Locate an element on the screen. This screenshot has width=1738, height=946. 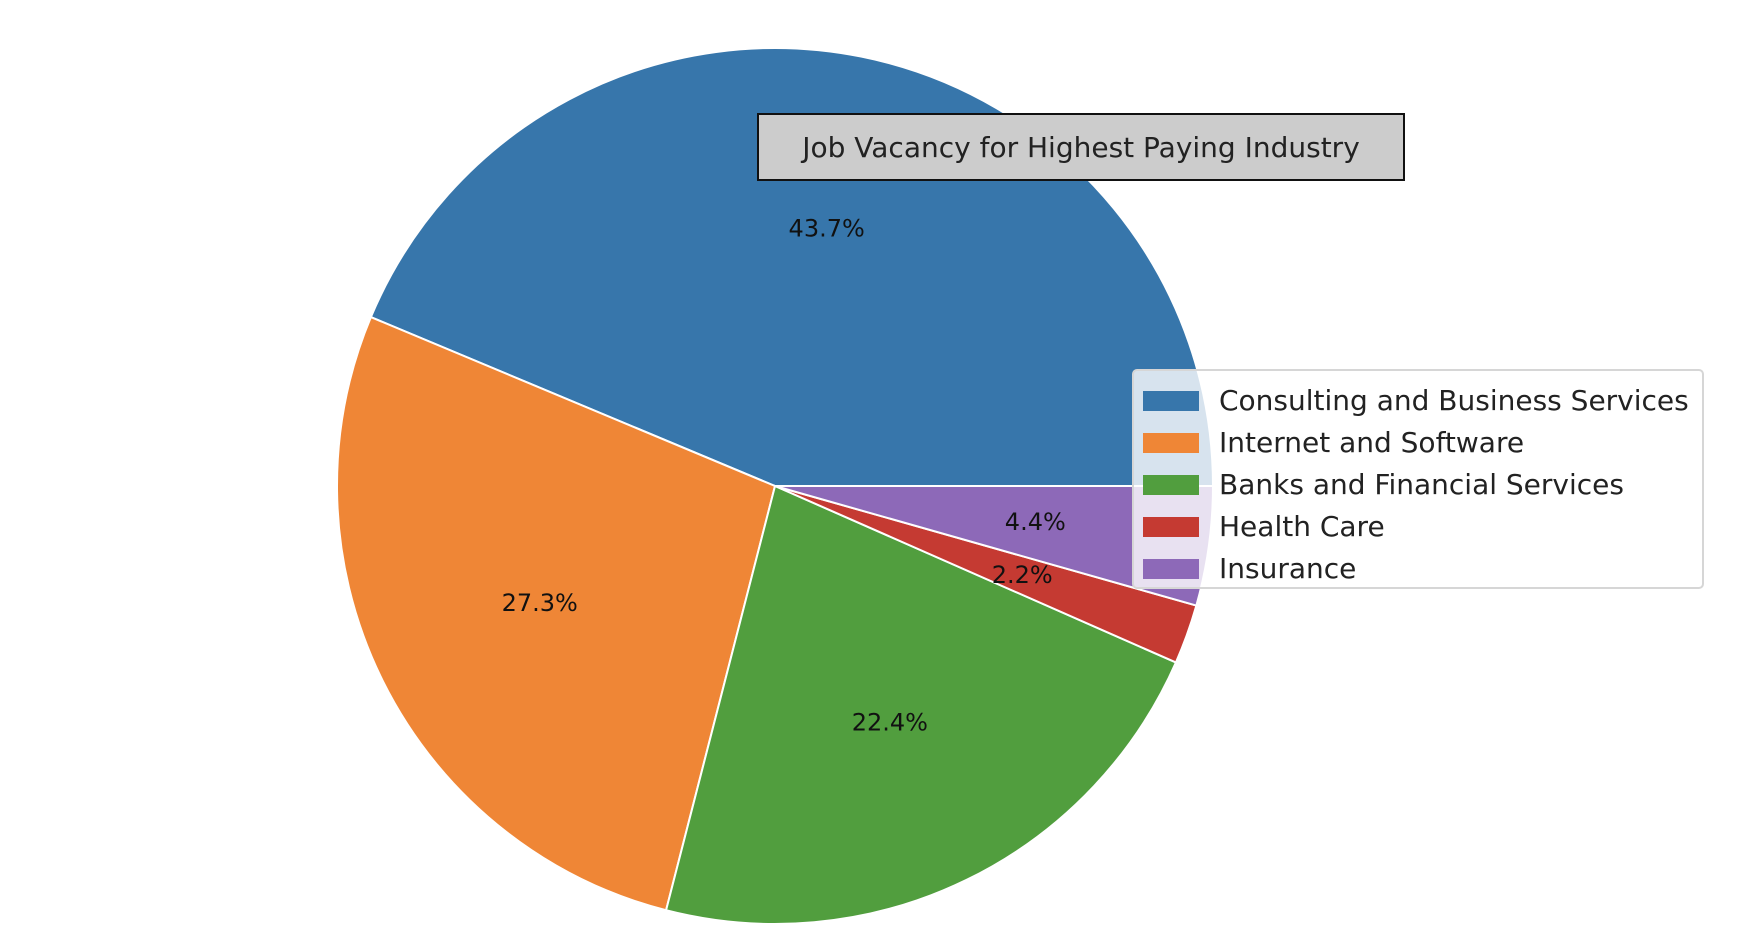
slice-percent-label-3: 22.4% is located at coordinates (890, 722).